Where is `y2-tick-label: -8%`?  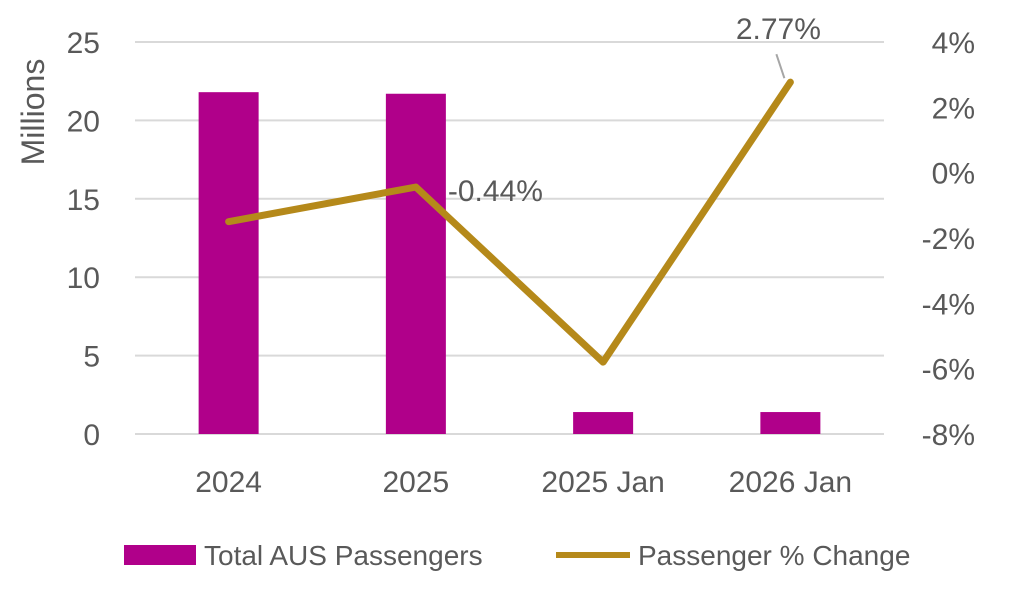
y2-tick-label: -8% is located at coordinates (948, 435).